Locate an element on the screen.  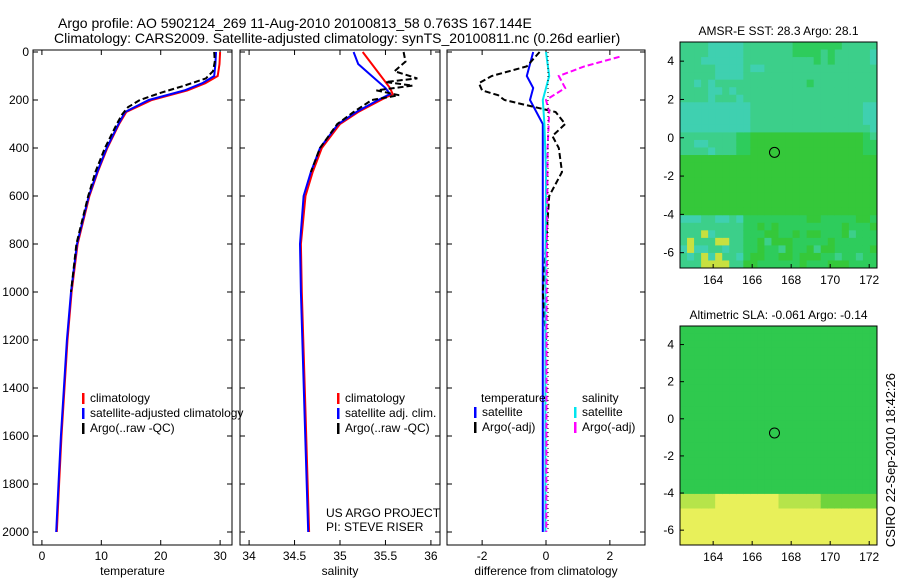
diff-xtick-label: 2 is located at coordinates (610, 556).